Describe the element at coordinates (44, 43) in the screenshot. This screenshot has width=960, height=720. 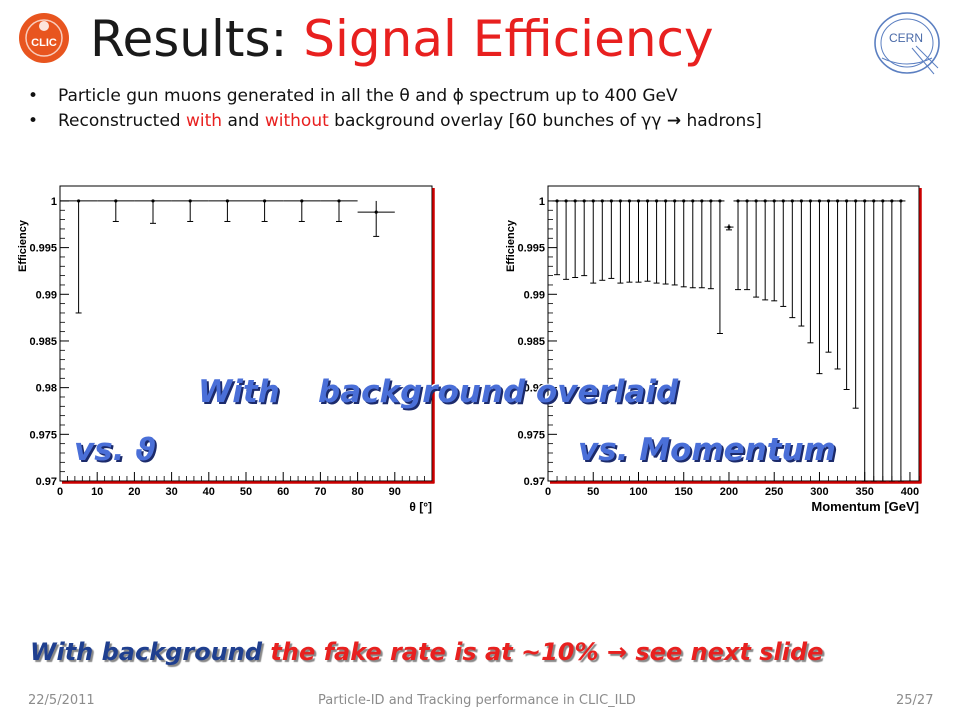
I see `clic-logo-text: CLIC` at that location.